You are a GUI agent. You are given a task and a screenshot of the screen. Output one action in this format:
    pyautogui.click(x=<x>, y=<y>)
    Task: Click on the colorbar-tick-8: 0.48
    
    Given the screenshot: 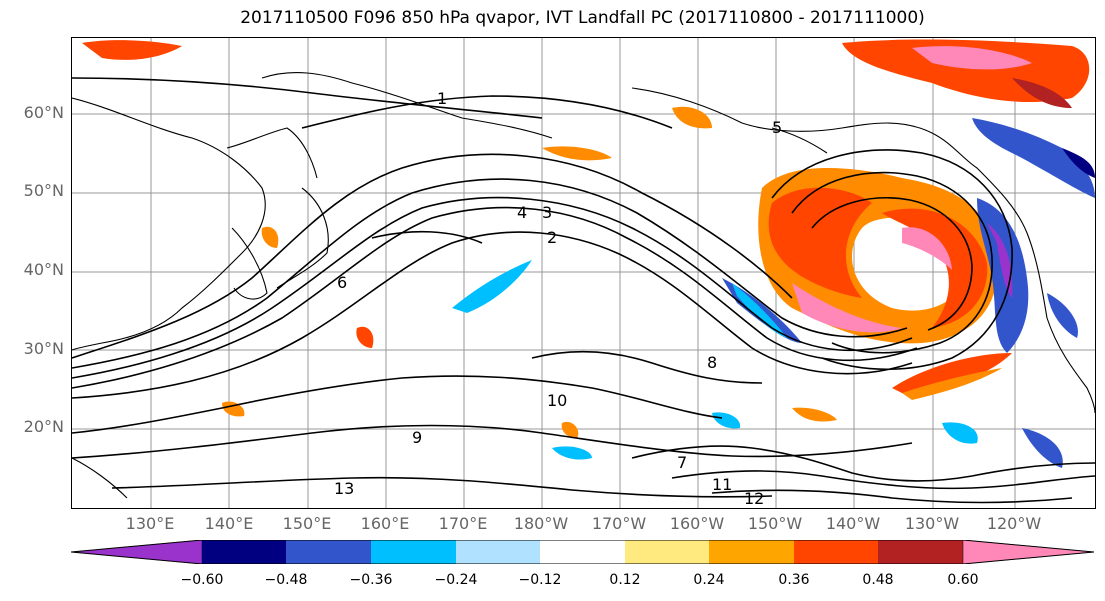 What is the action you would take?
    pyautogui.click(x=878, y=580)
    